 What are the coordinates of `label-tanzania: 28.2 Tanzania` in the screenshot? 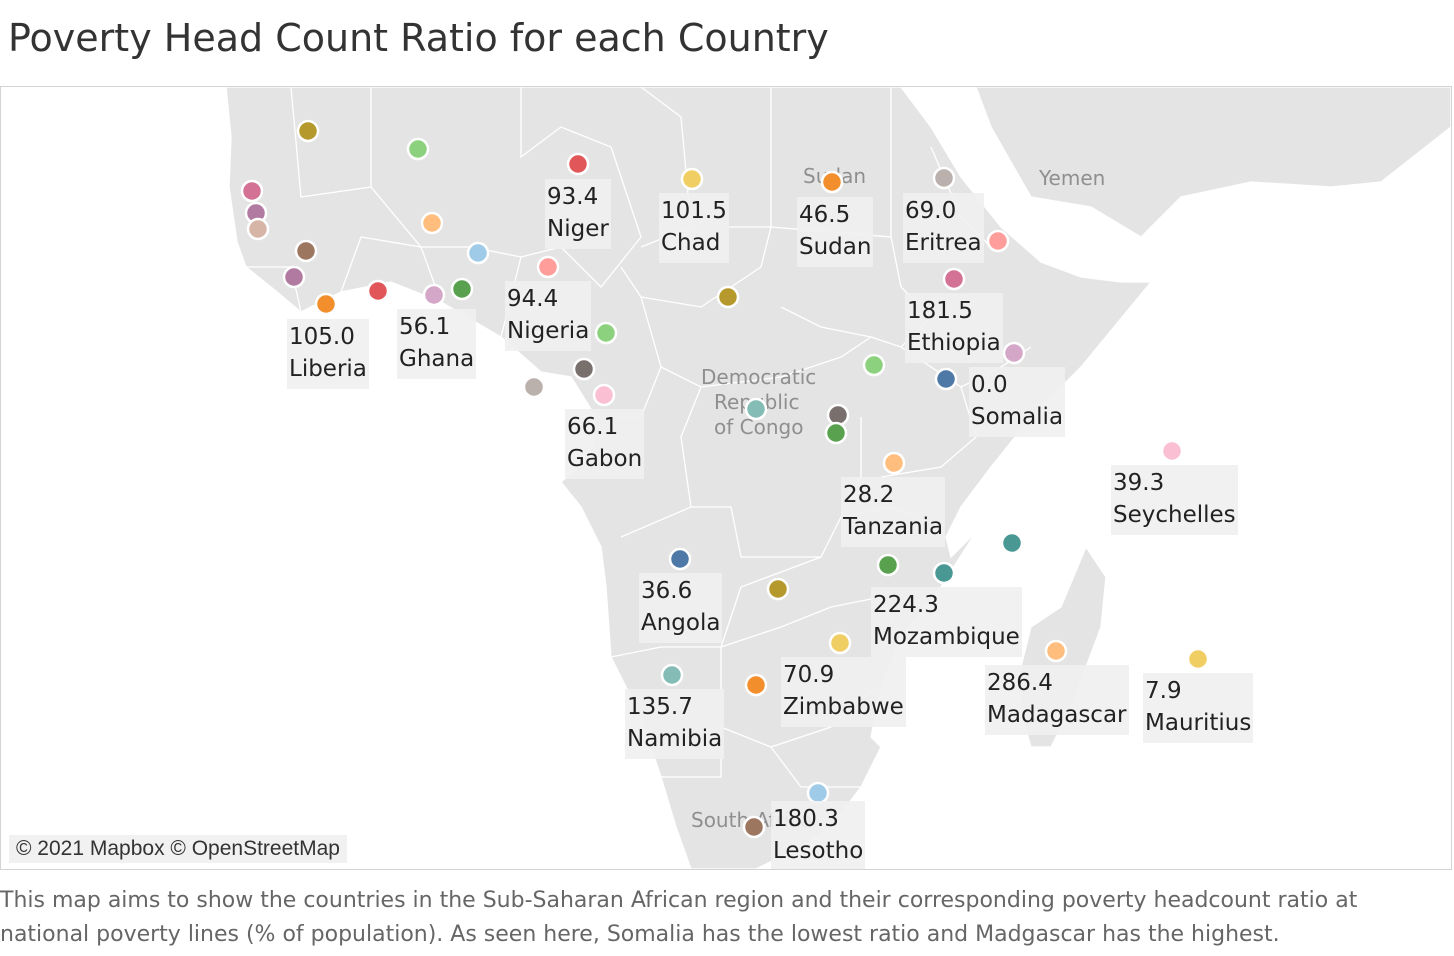 It's located at (893, 512).